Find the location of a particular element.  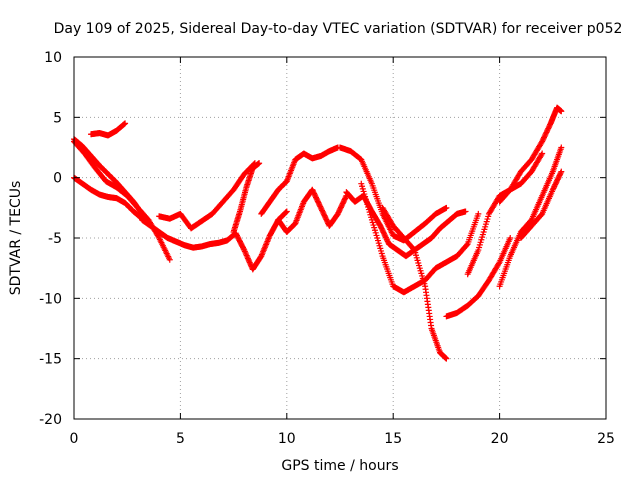

y-tick-label: 0 is located at coordinates (57, 179).